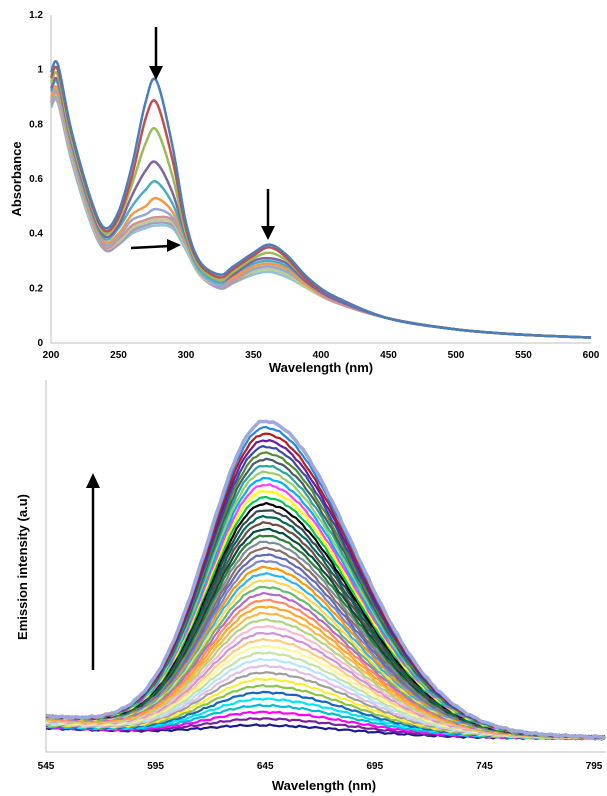  Describe the element at coordinates (36, 179) in the screenshot. I see `abs-y-tick-label: 0.6` at that location.